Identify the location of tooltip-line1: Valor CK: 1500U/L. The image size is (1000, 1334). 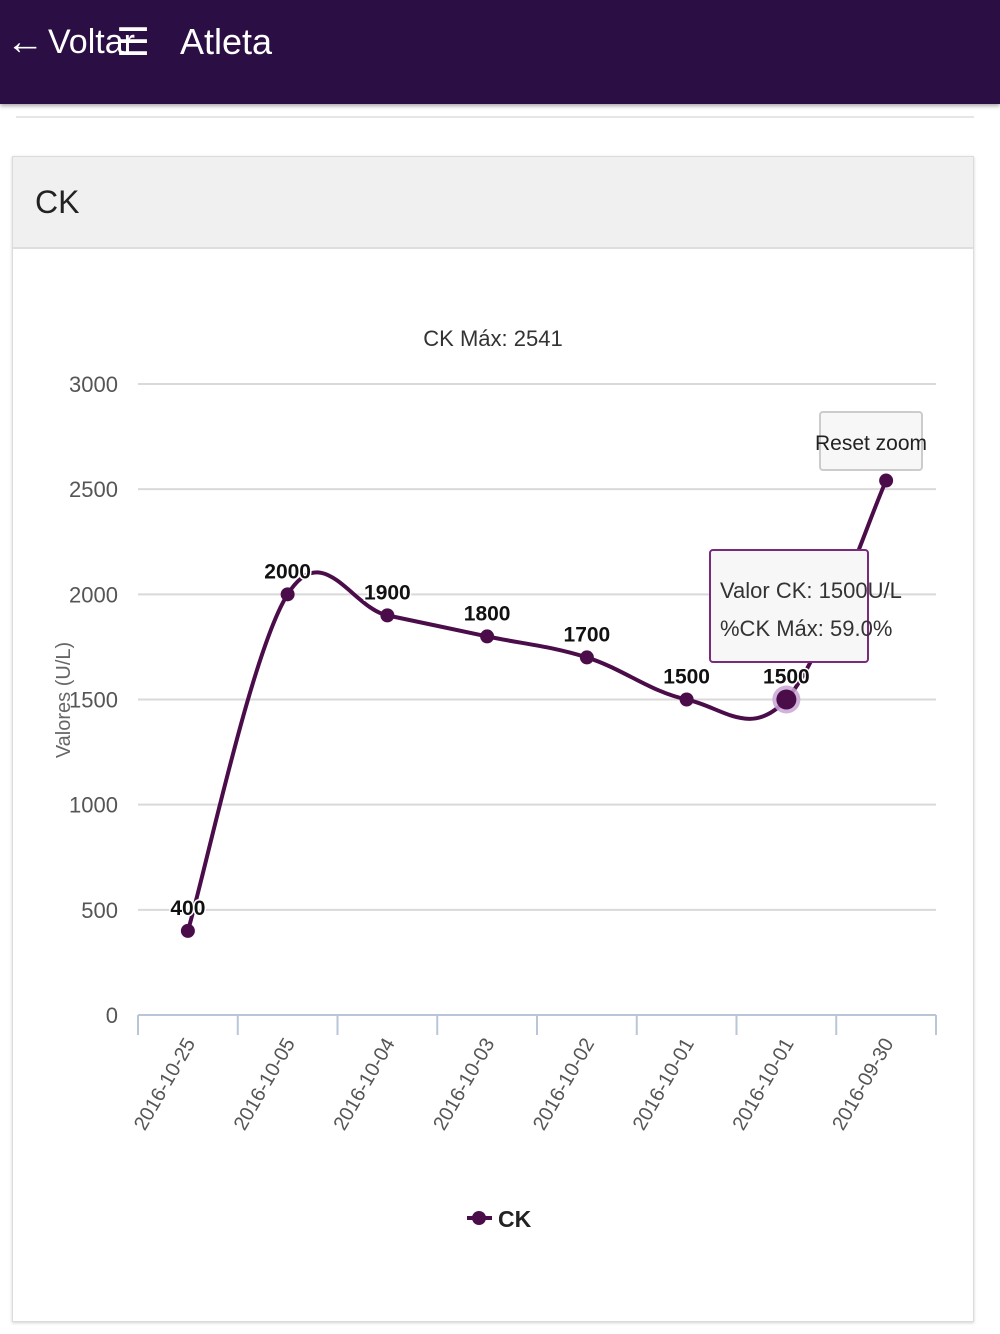
(811, 590).